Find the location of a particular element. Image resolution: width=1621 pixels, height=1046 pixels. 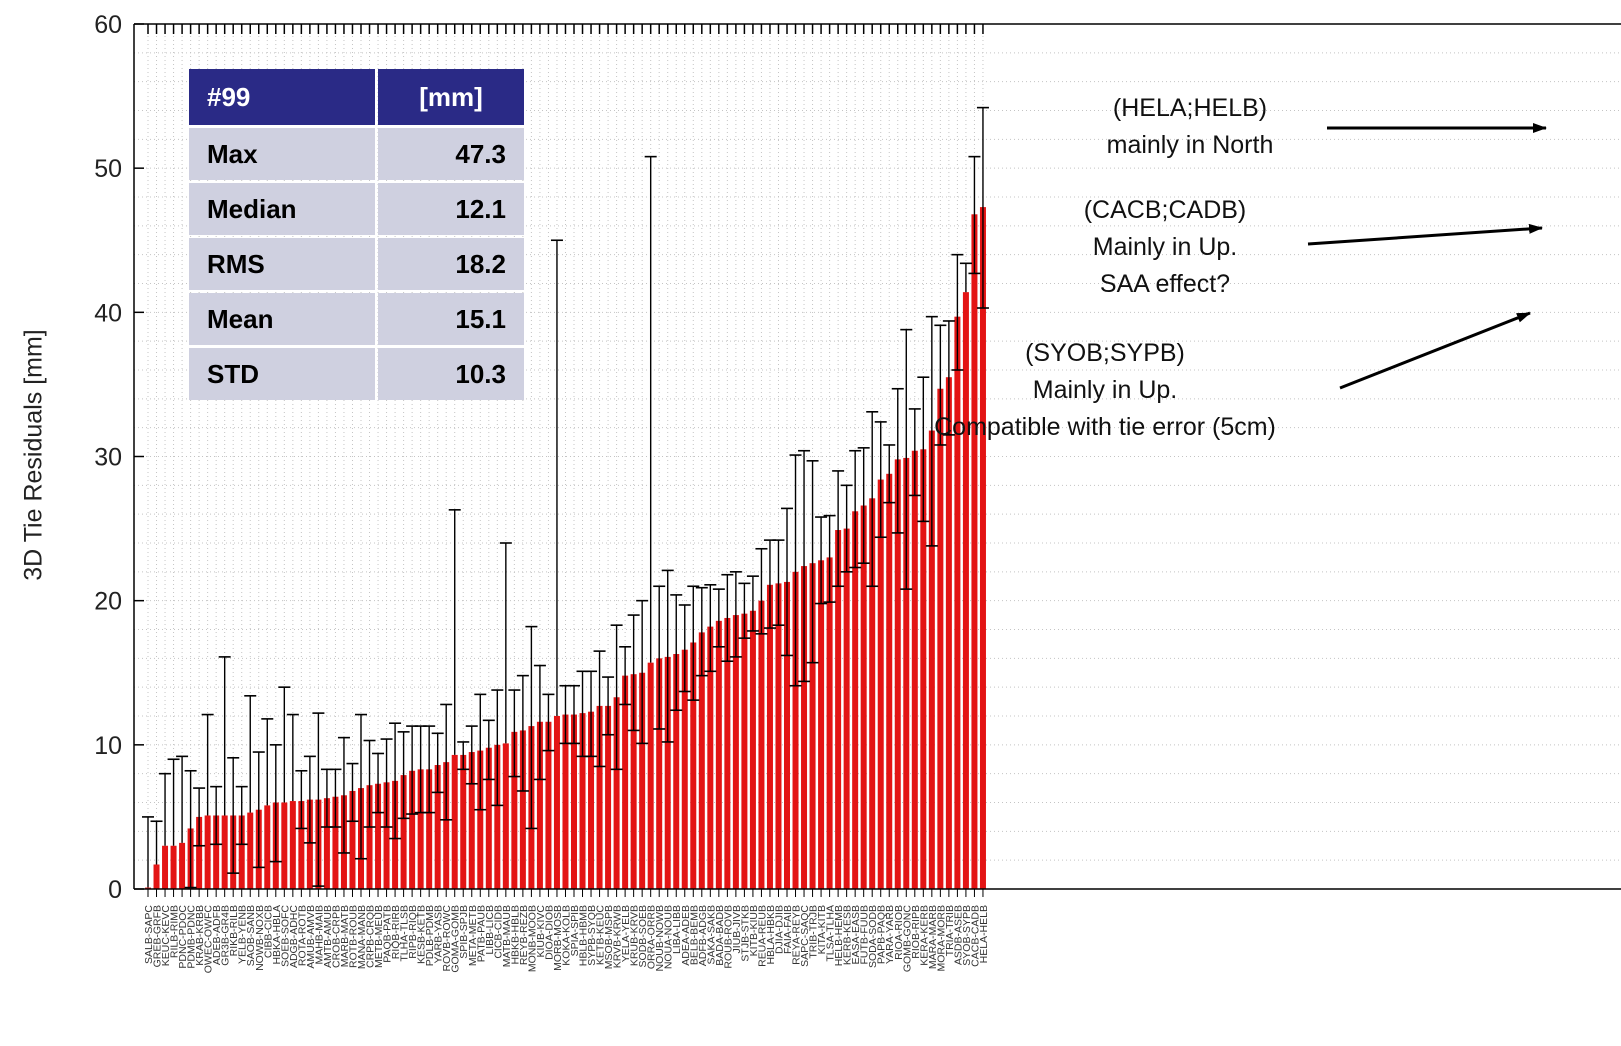

x-tick-label: MARA-MARB is located at coordinates (933, 937).